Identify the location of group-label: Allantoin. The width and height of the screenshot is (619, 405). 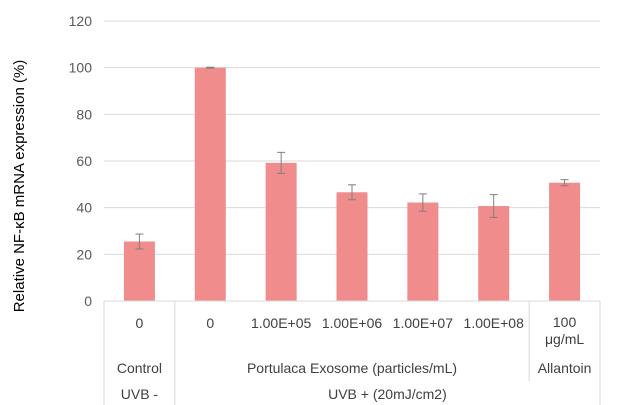
(565, 368).